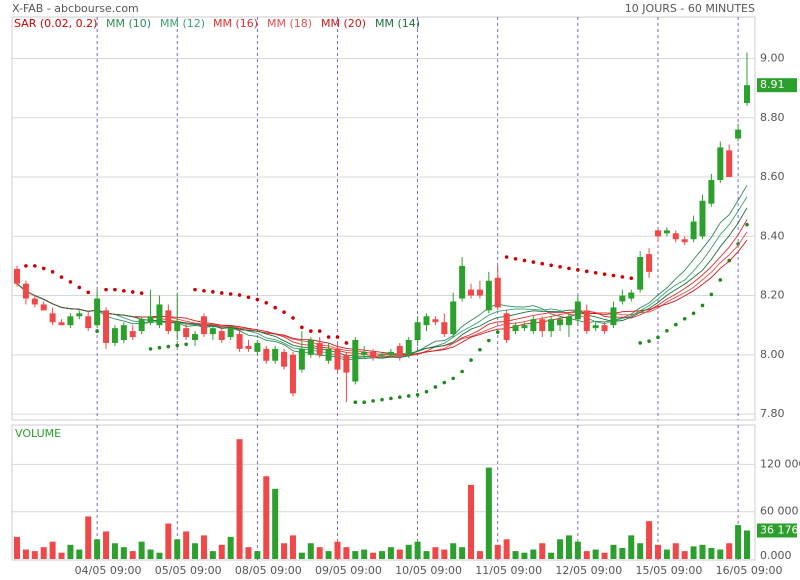 The height and width of the screenshot is (580, 800). What do you see at coordinates (289, 23) in the screenshot?
I see `legend-label: MM (18)` at bounding box center [289, 23].